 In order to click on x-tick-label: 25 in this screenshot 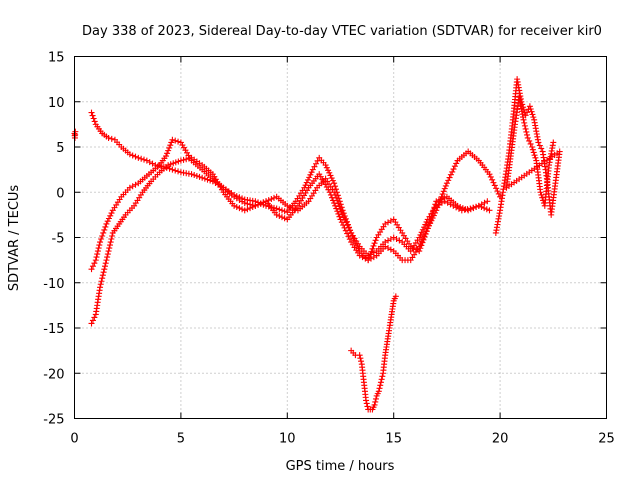, I will do `click(606, 439)`.